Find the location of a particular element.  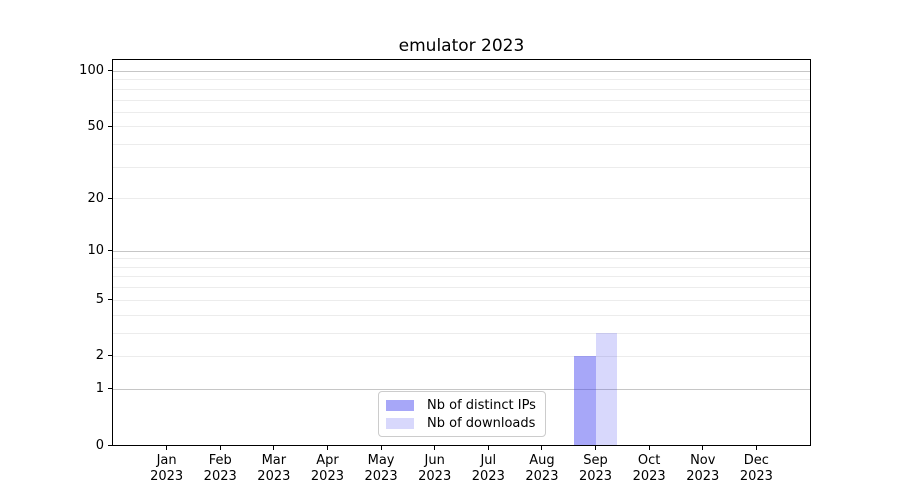

x-tick-month: Aug is located at coordinates (542, 460).